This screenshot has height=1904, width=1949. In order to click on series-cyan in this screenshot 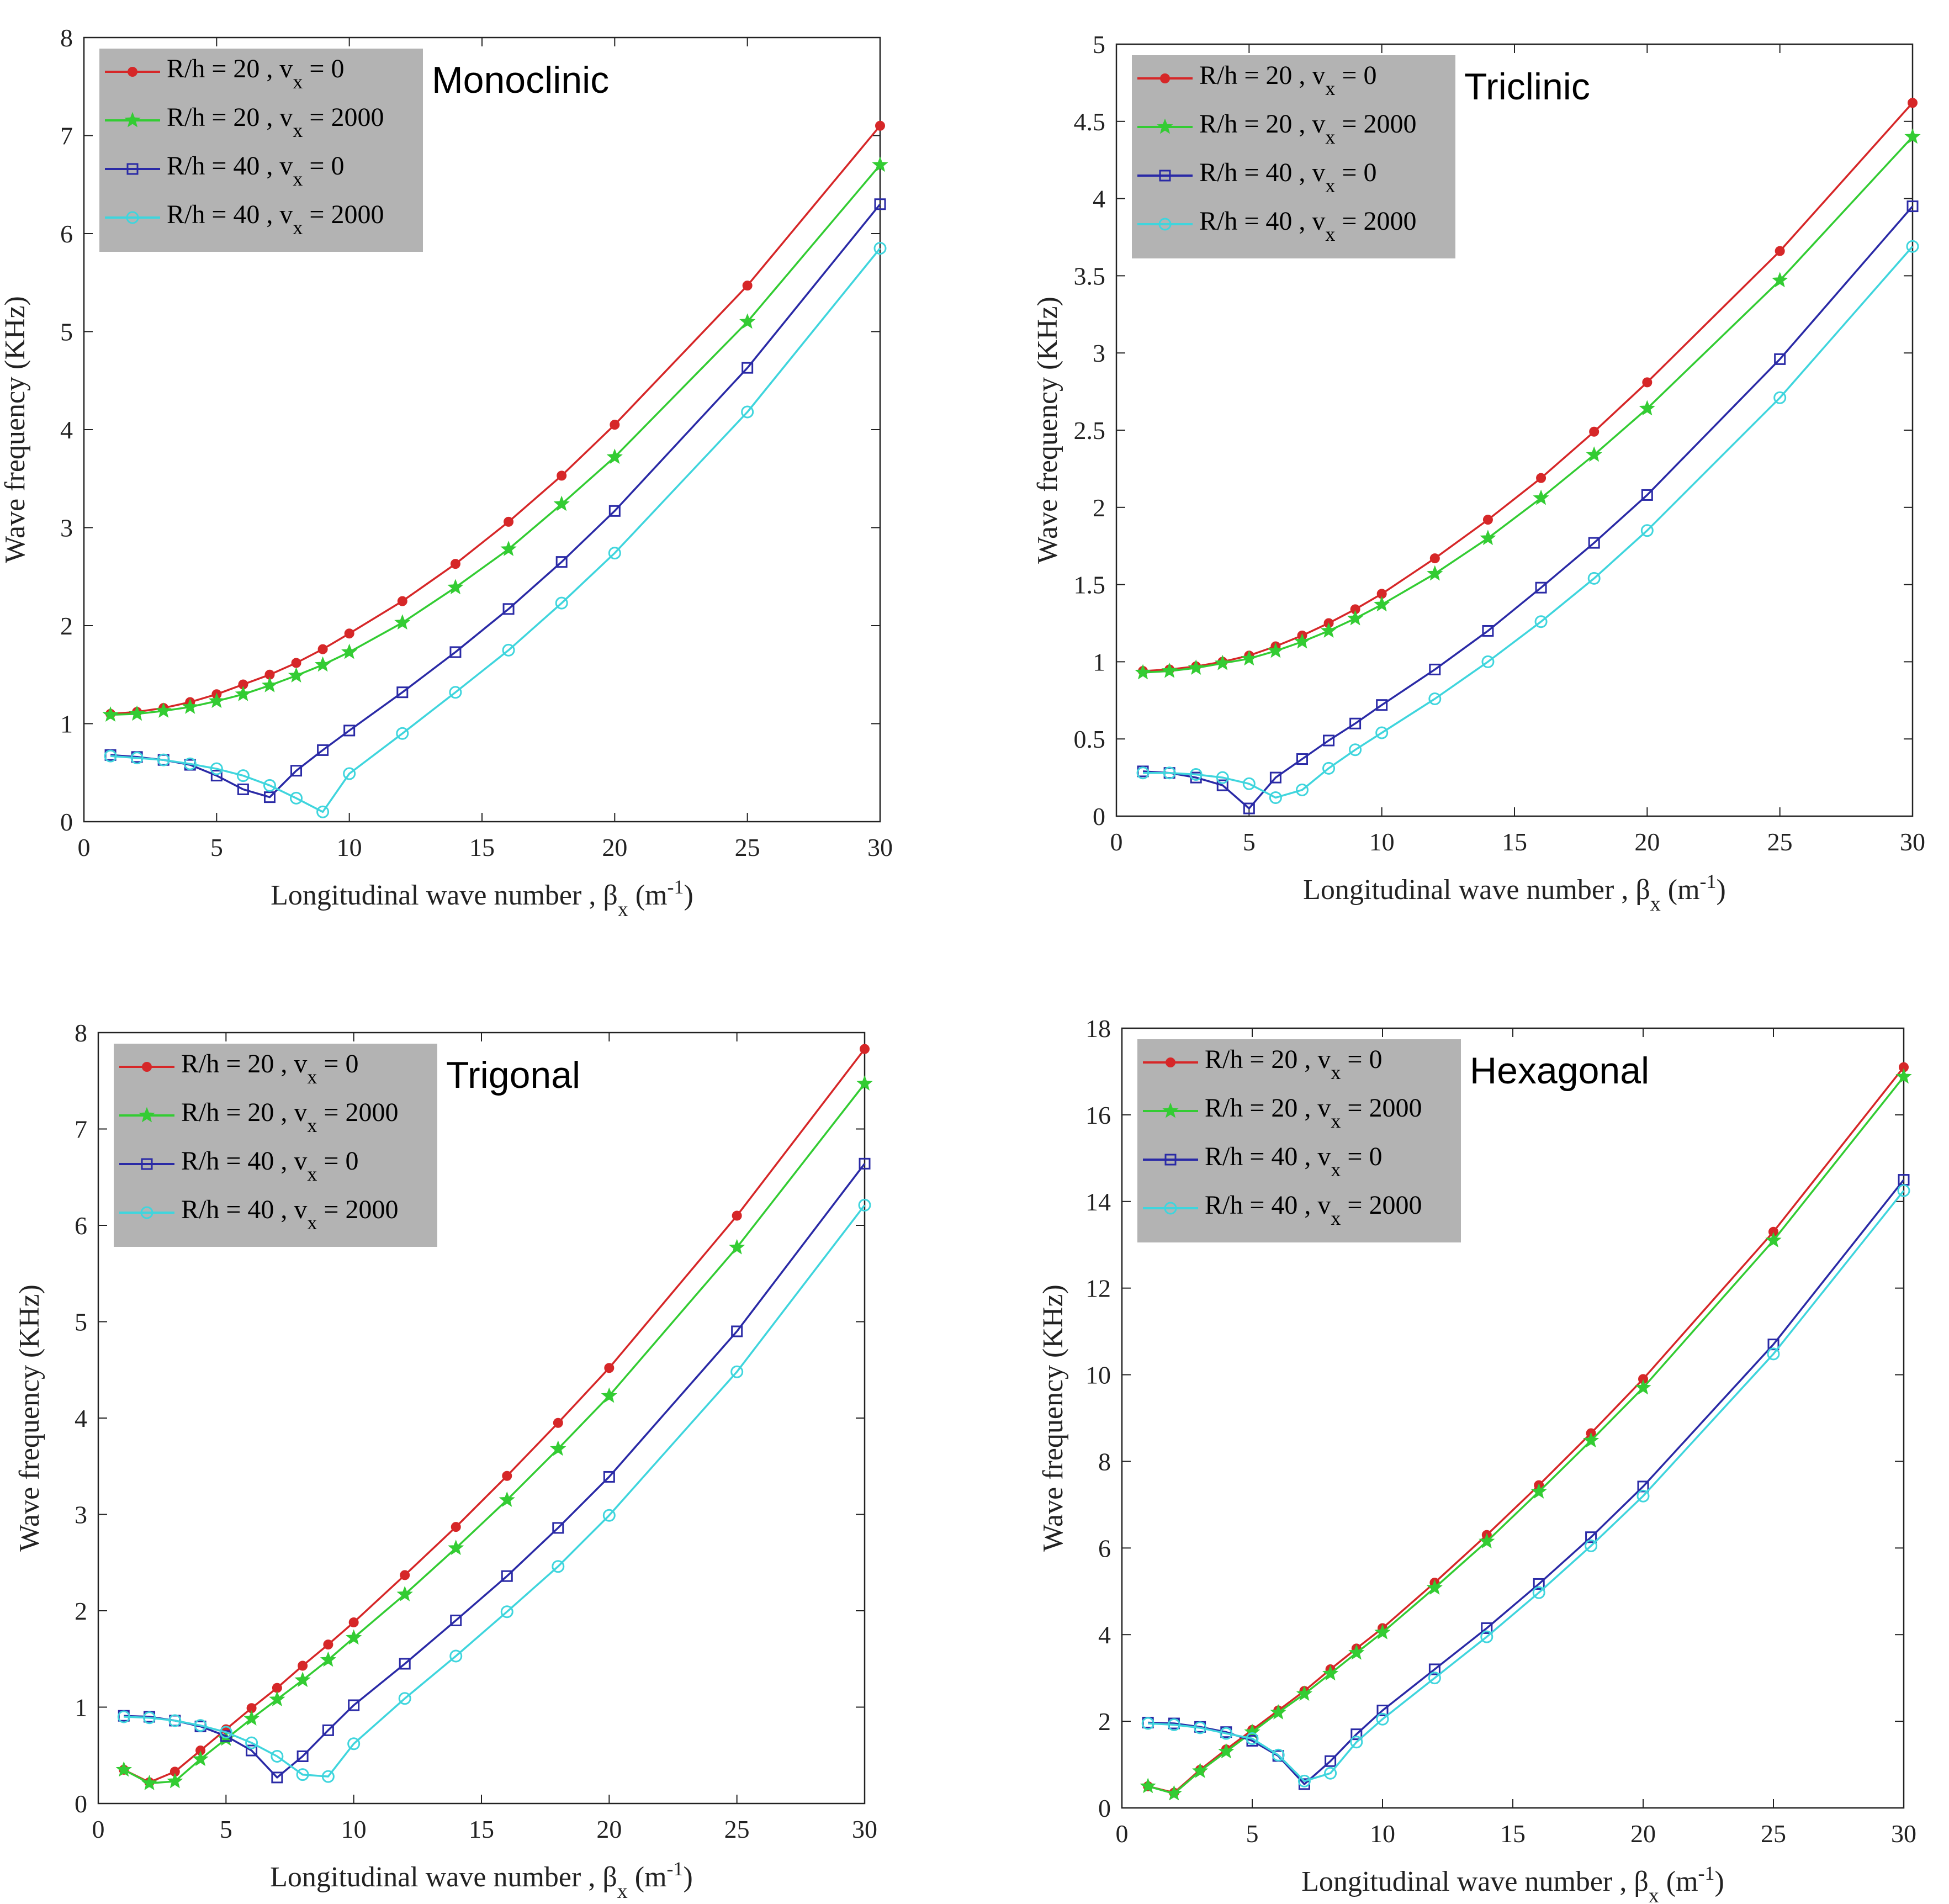, I will do `click(495, 530)`.